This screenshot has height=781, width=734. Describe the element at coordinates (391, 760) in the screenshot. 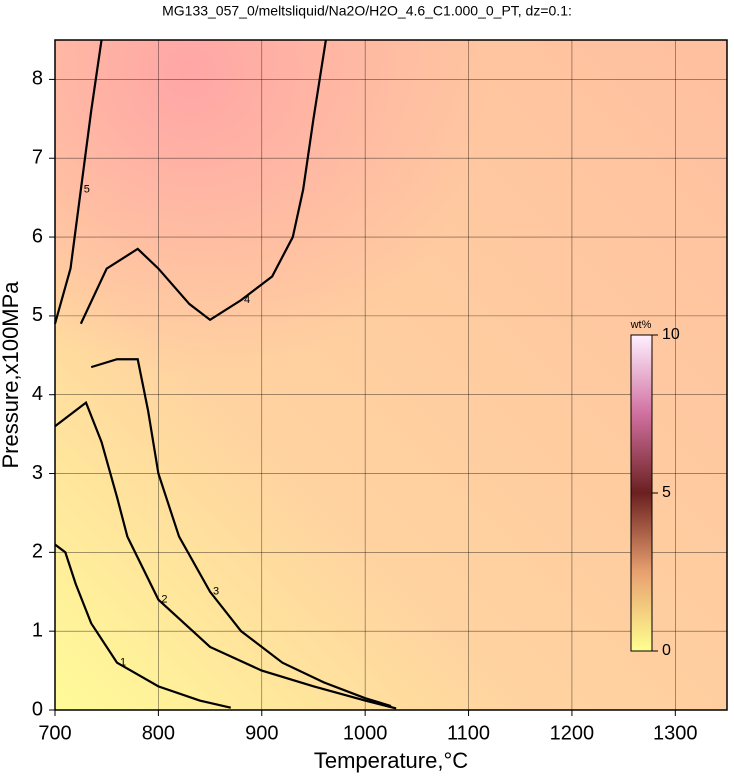

I see `x-axis-label: Temperature,°C` at that location.